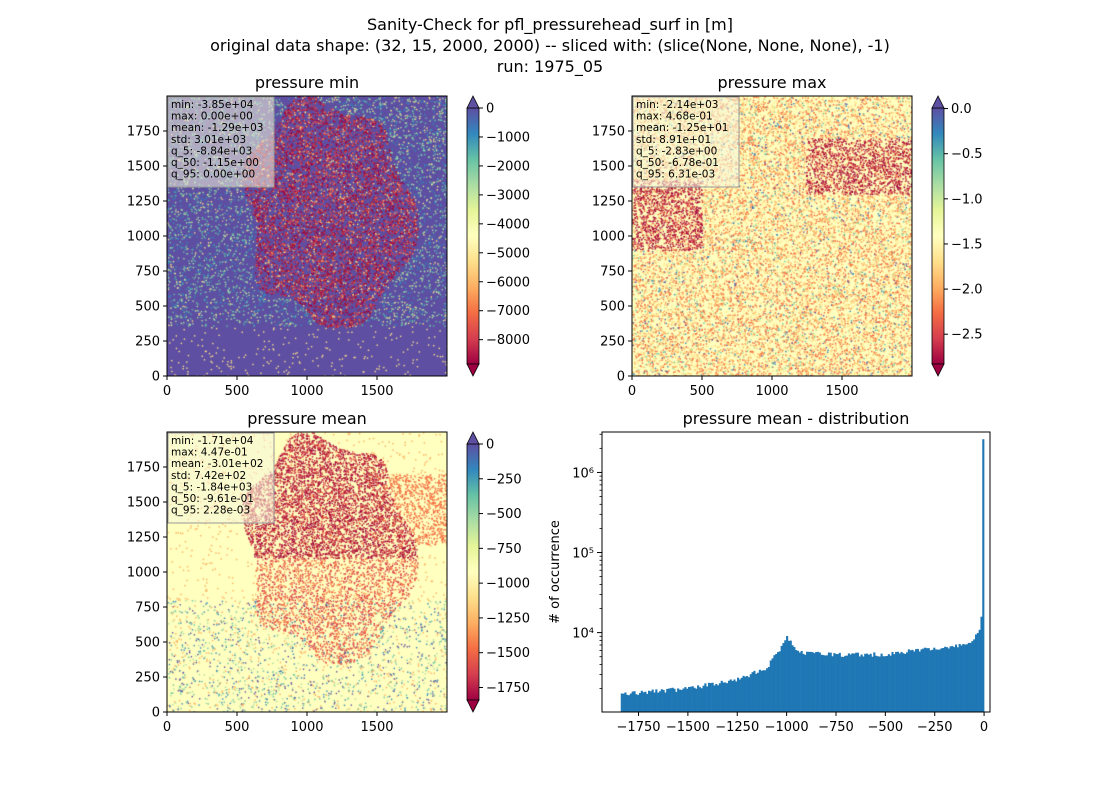 This screenshot has height=800, width=1100. What do you see at coordinates (211, 487) in the screenshot?
I see `stats-line: q_5: -1.84e+03` at bounding box center [211, 487].